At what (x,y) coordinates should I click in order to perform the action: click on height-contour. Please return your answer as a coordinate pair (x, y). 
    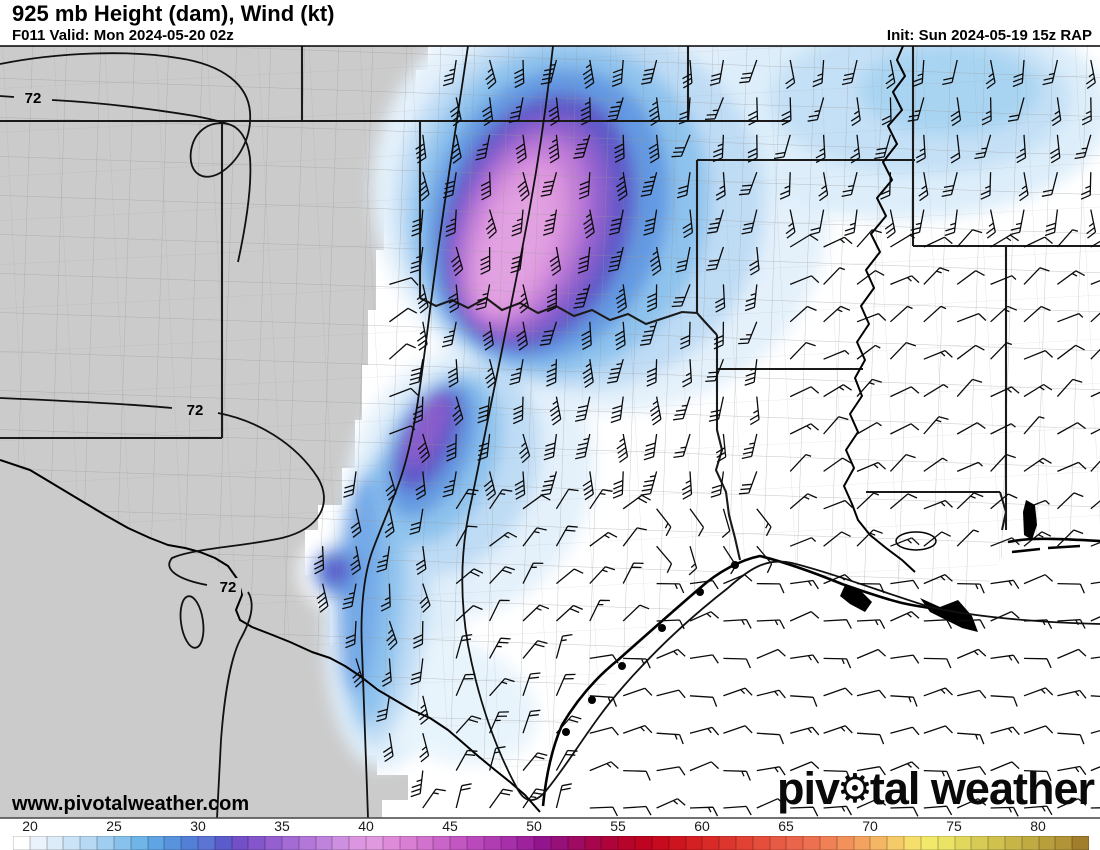
    Looking at the image, I should click on (114, 110).